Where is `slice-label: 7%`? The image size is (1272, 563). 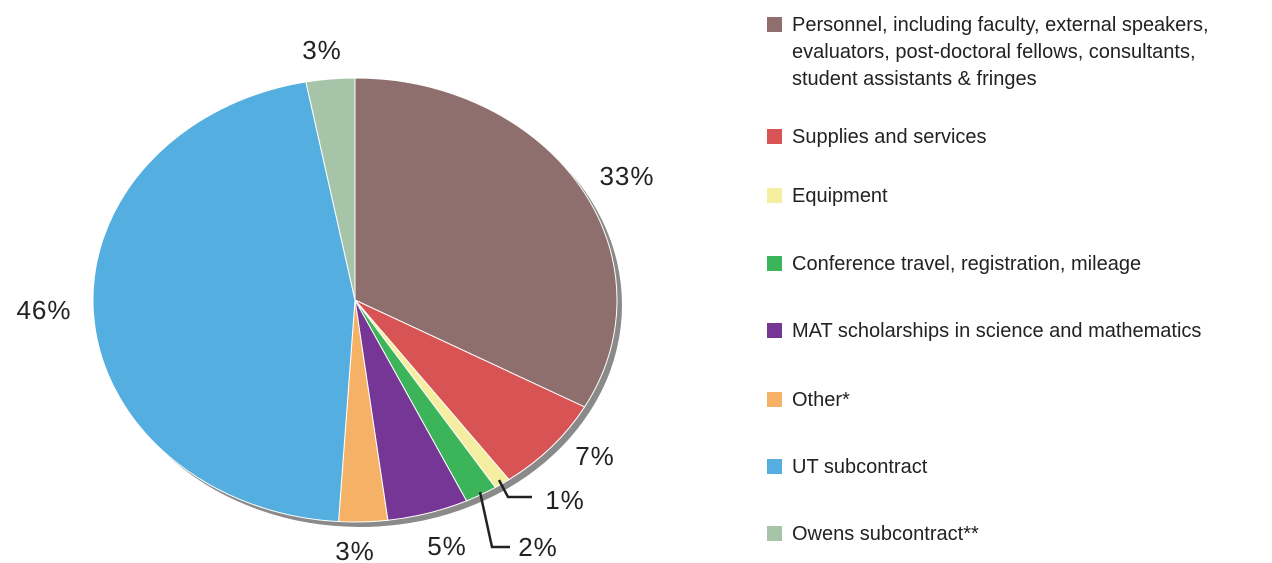
slice-label: 7% is located at coordinates (595, 456).